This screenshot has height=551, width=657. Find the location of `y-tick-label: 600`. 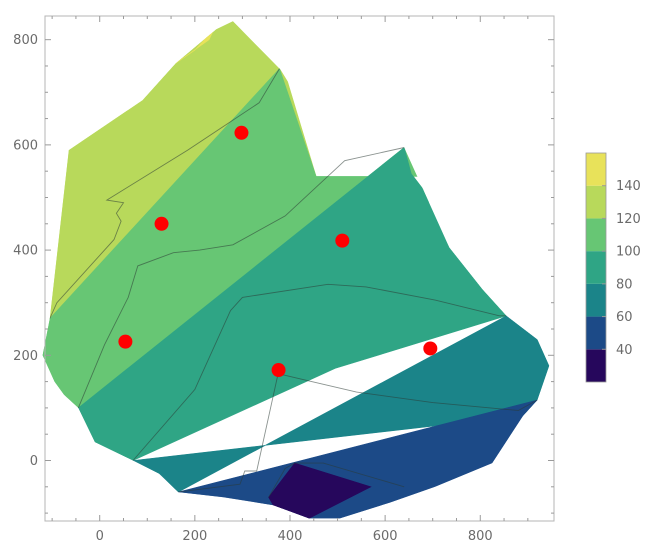

y-tick-label: 600 is located at coordinates (25, 145).